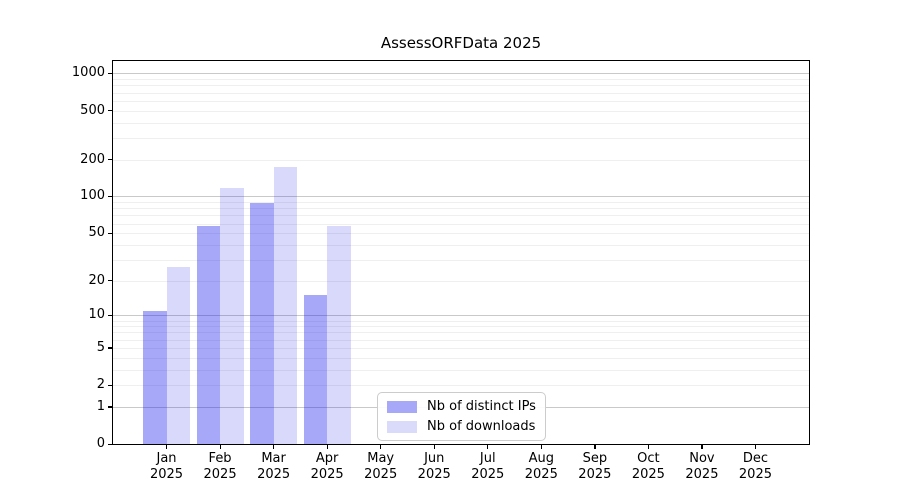 The height and width of the screenshot is (500, 900). Describe the element at coordinates (92, 196) in the screenshot. I see `y-tick-label: 100` at that location.